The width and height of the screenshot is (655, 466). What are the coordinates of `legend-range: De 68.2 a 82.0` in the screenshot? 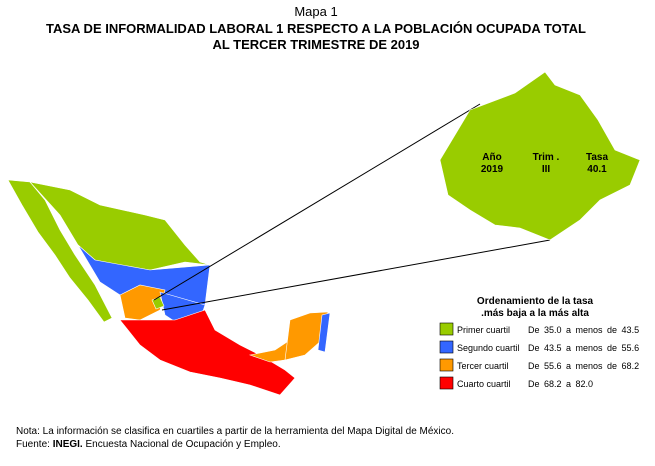 It's located at (560, 384).